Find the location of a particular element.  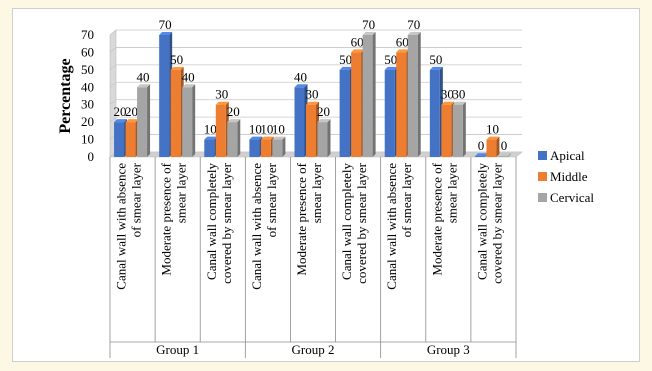

y-tick-label: 0 is located at coordinates (91, 156).